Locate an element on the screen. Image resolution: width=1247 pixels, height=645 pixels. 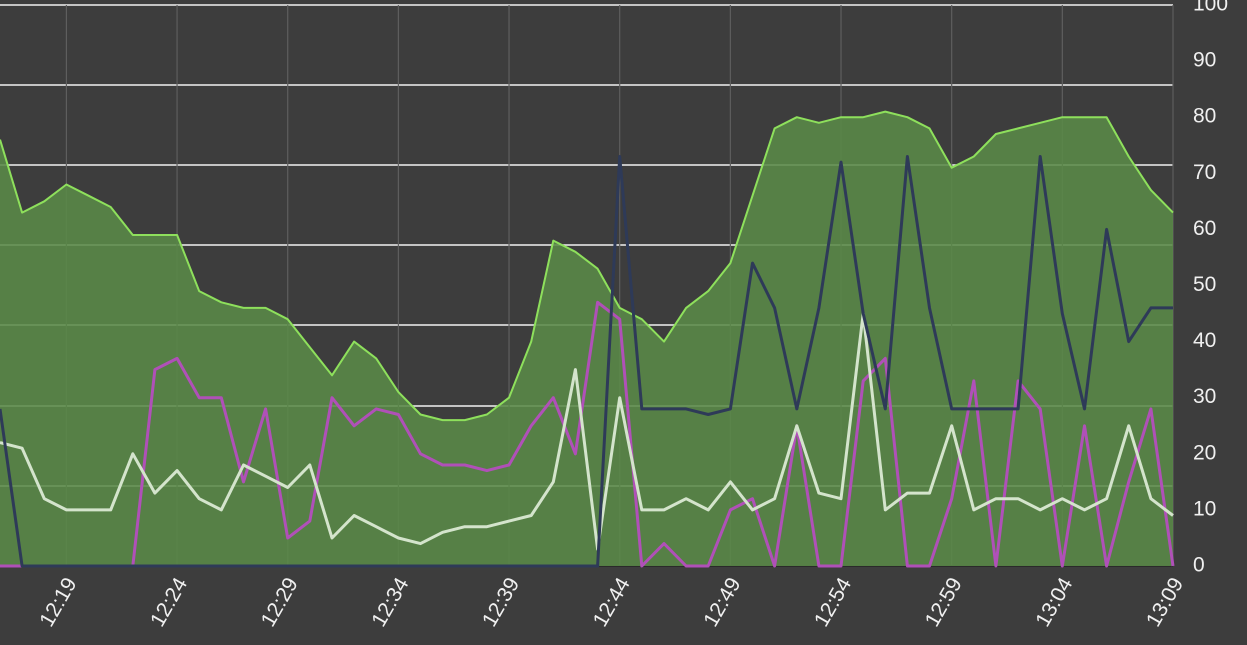
y-tick-label: 100 is located at coordinates (1210, 8).